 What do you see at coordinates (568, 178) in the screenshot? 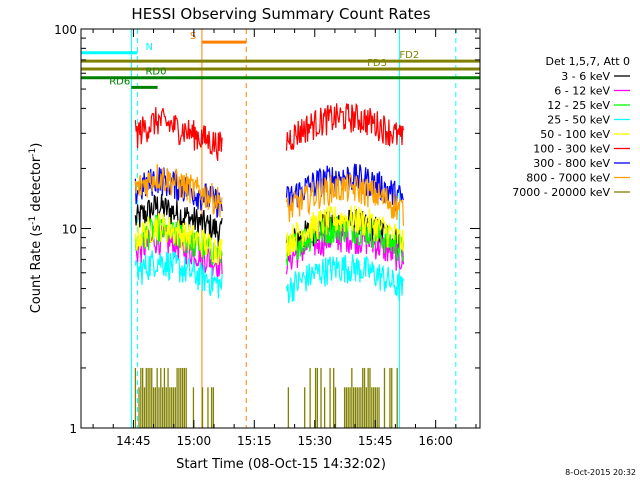
I see `legend-label-7: 800 - 7000 keV` at bounding box center [568, 178].